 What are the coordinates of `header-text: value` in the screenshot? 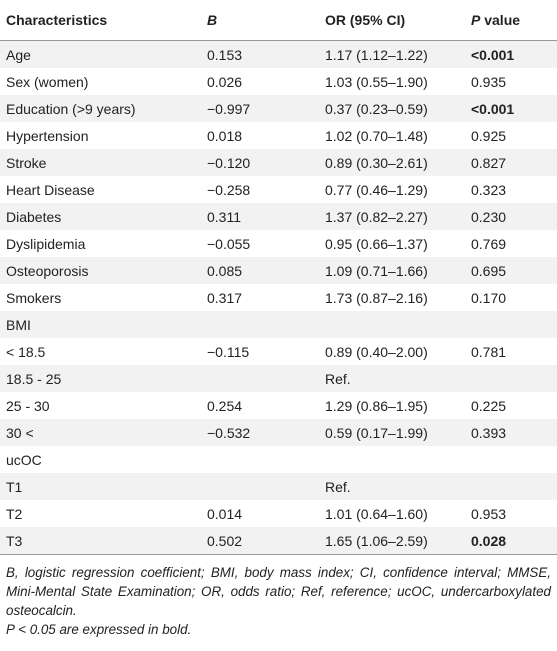 It's located at (502, 20).